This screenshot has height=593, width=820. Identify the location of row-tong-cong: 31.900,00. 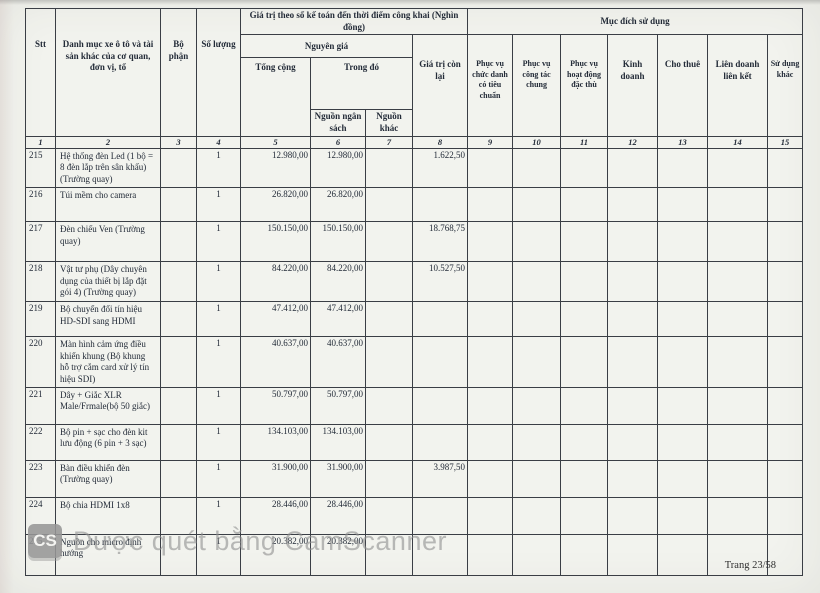
(275, 478).